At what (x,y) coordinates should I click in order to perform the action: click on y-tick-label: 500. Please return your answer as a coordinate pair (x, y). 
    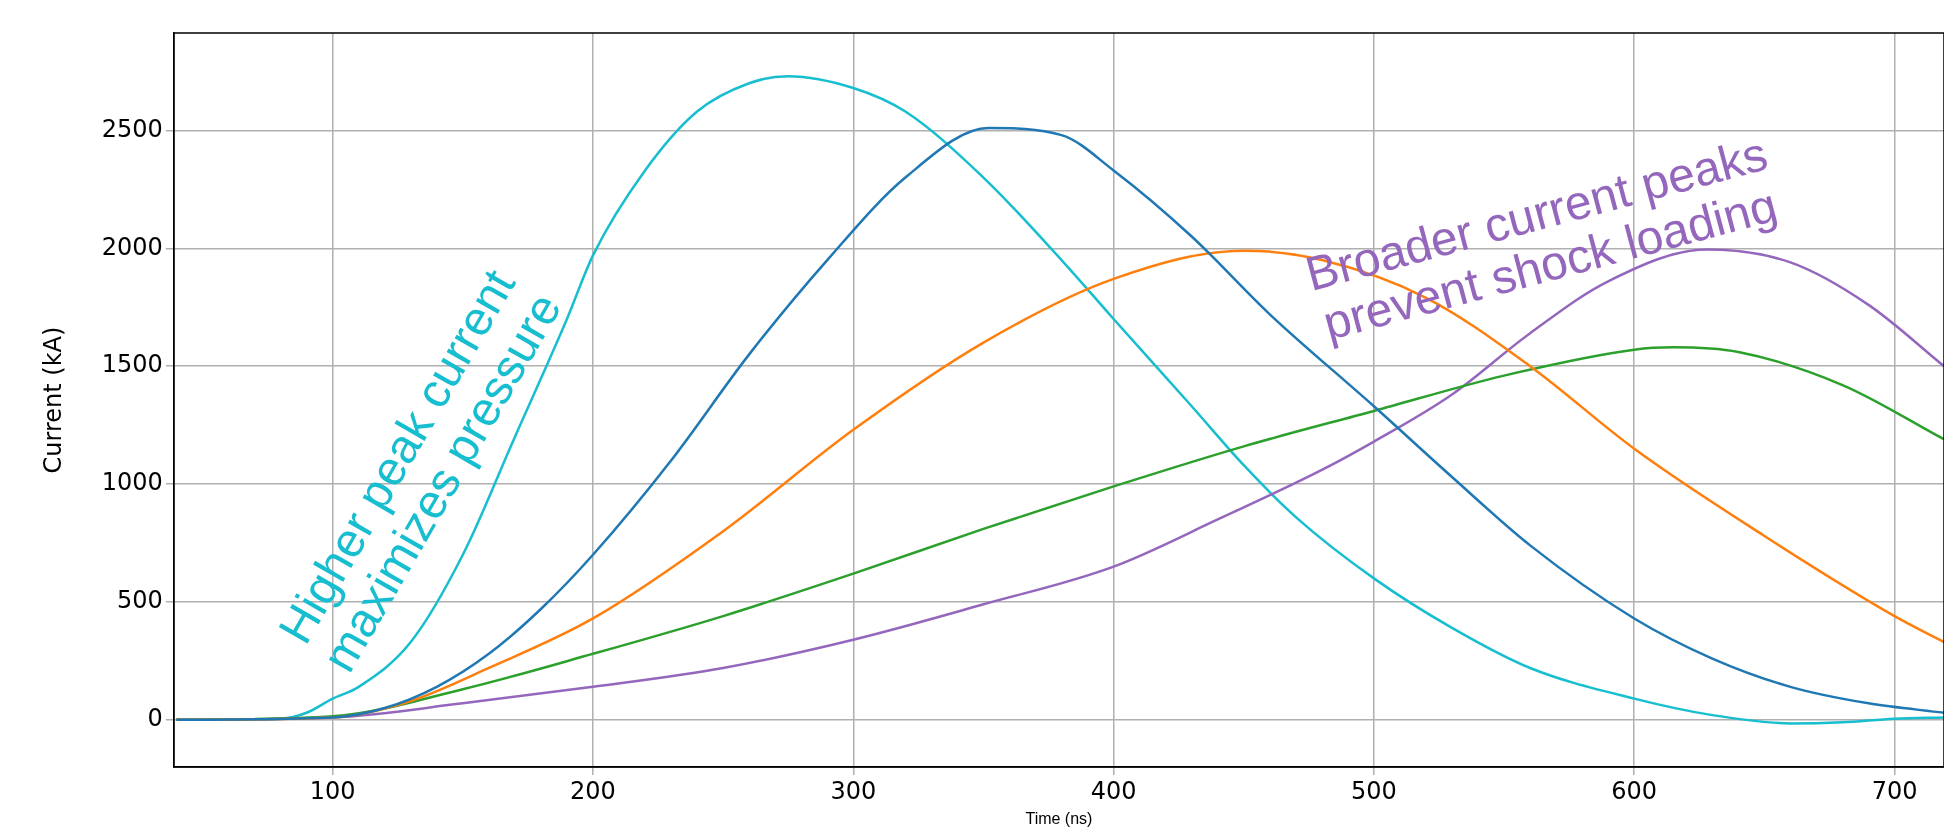
    Looking at the image, I should click on (140, 600).